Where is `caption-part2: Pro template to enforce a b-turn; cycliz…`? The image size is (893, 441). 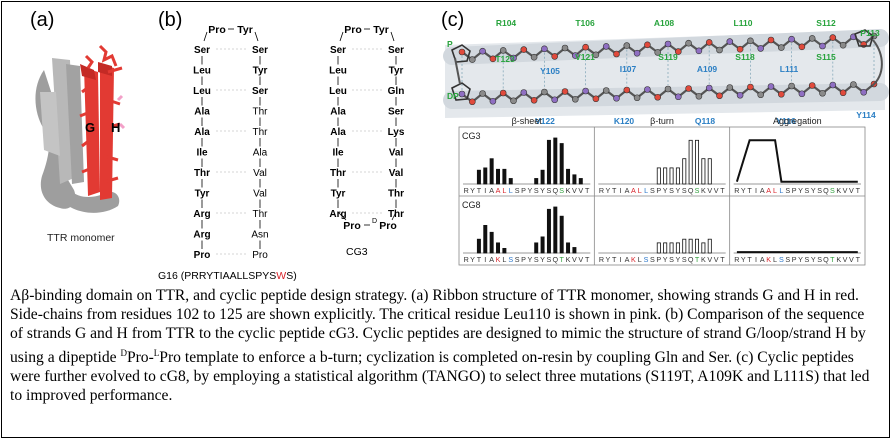 caption-part2: Pro template to enforce a b-turn; cycliz… is located at coordinates (440, 376).